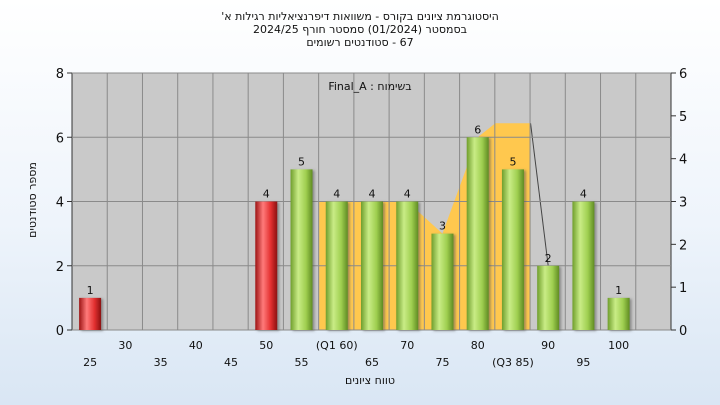 This screenshot has width=720, height=405. What do you see at coordinates (407, 345) in the screenshot?
I see `x-tick-label: 70` at bounding box center [407, 345].